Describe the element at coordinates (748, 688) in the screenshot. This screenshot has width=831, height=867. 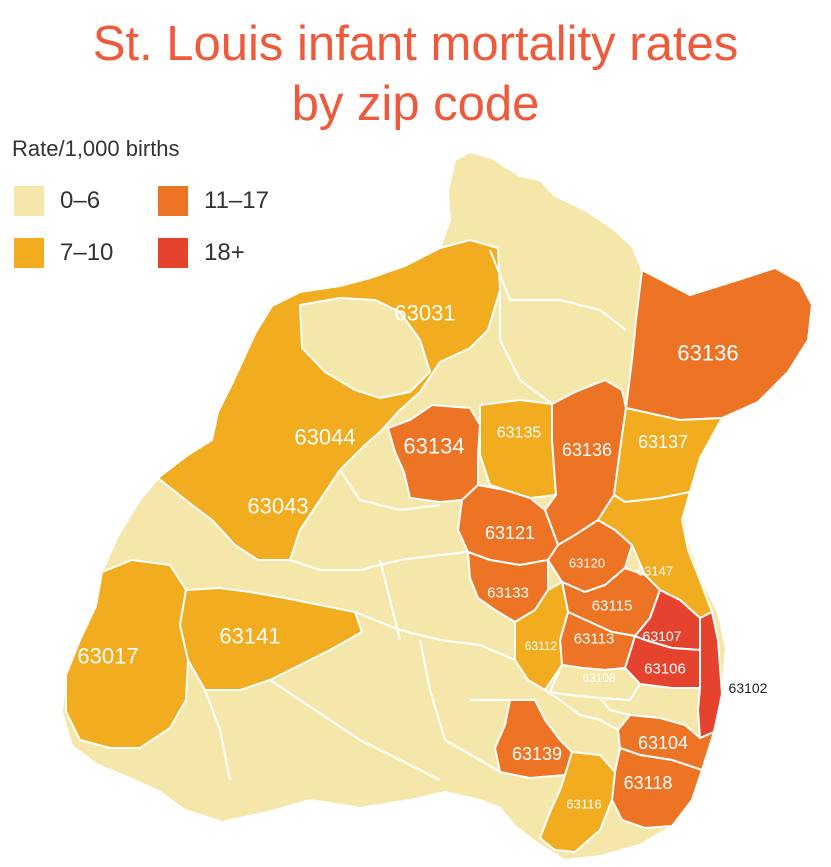
I see `zip-label: 63102` at that location.